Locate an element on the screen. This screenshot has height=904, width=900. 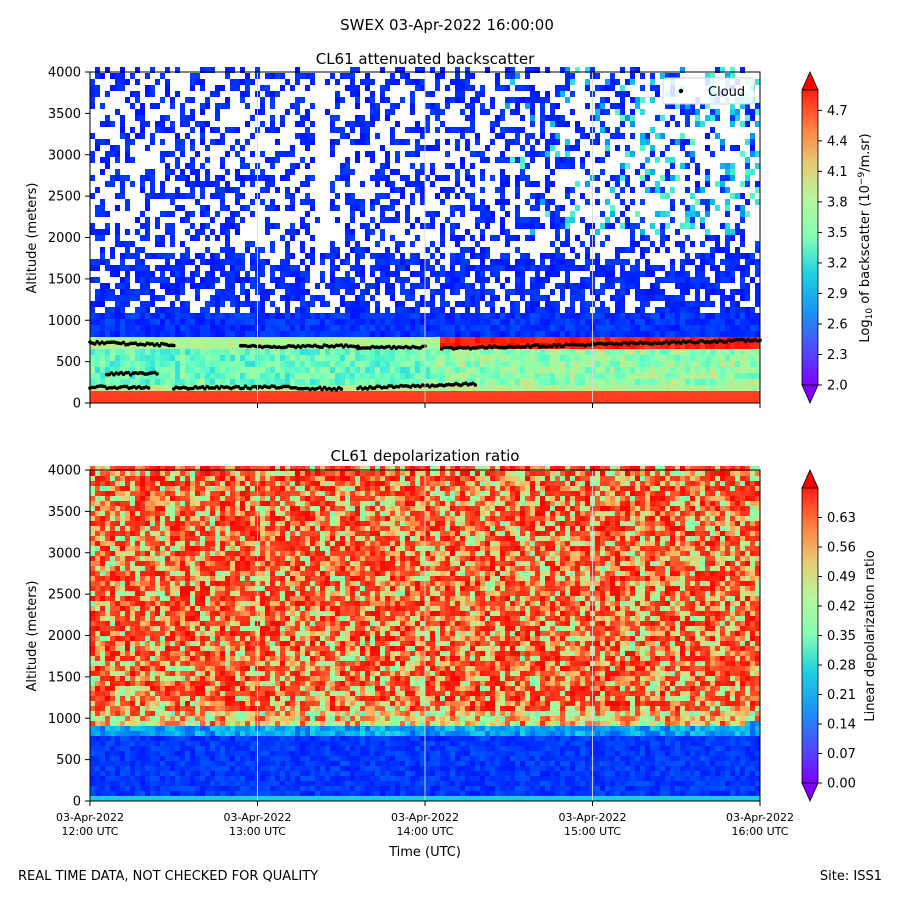
colorbar-tick-label: 2.9 is located at coordinates (837, 294).